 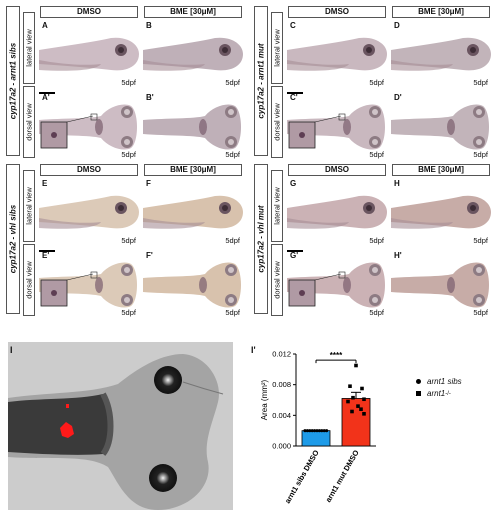 I want to click on panel-label: C, so click(x=293, y=25).